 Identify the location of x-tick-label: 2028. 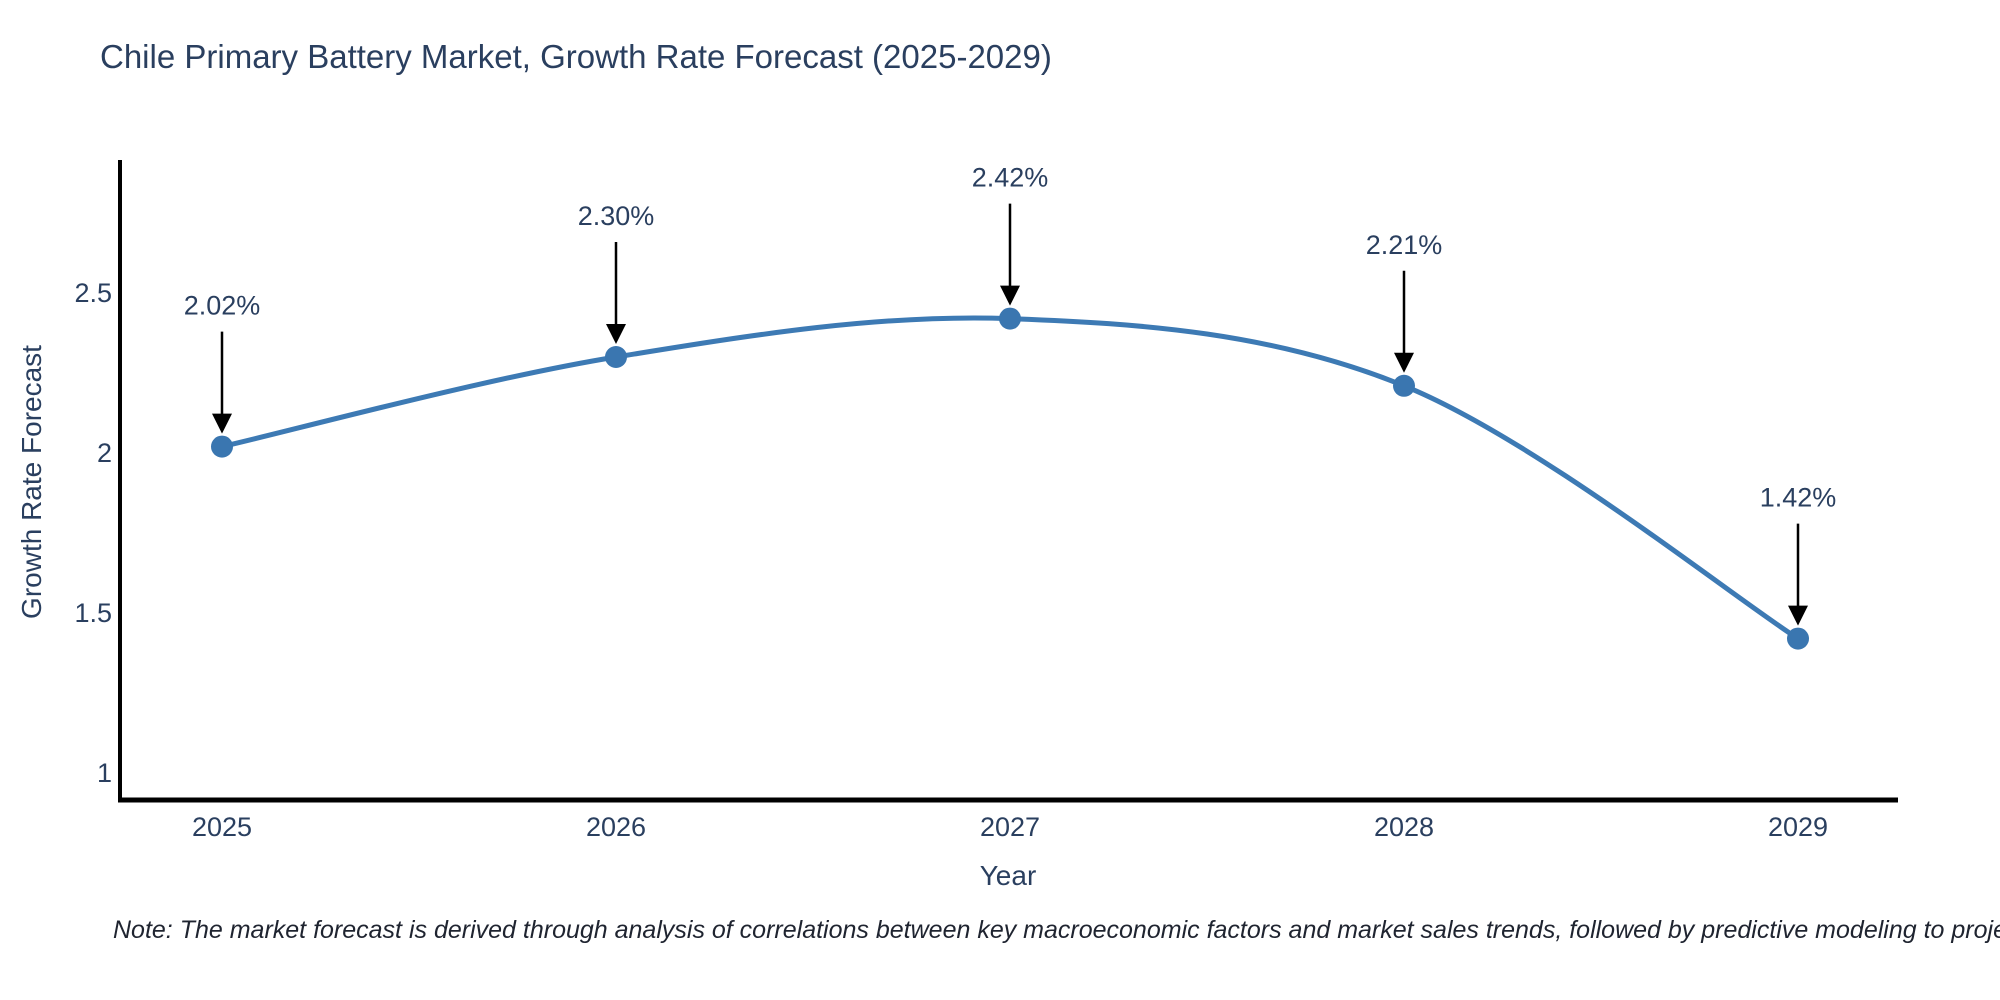
(1404, 827).